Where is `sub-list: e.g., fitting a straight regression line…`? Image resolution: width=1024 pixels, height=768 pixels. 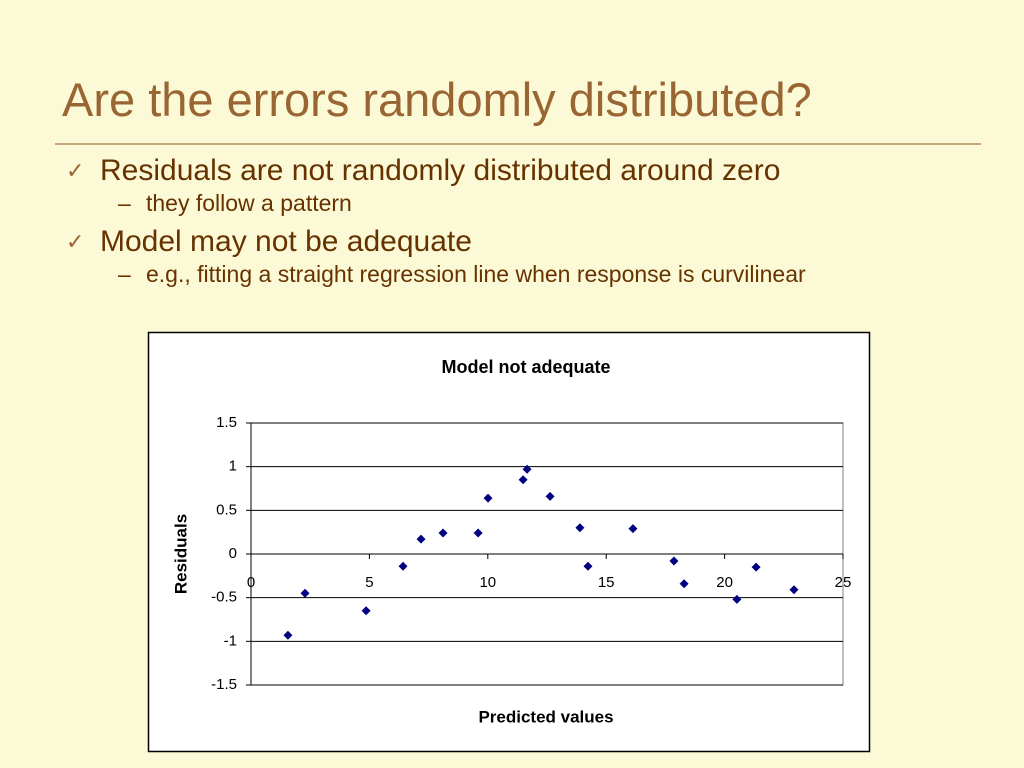 sub-list: e.g., fitting a straight regression line… is located at coordinates (453, 274).